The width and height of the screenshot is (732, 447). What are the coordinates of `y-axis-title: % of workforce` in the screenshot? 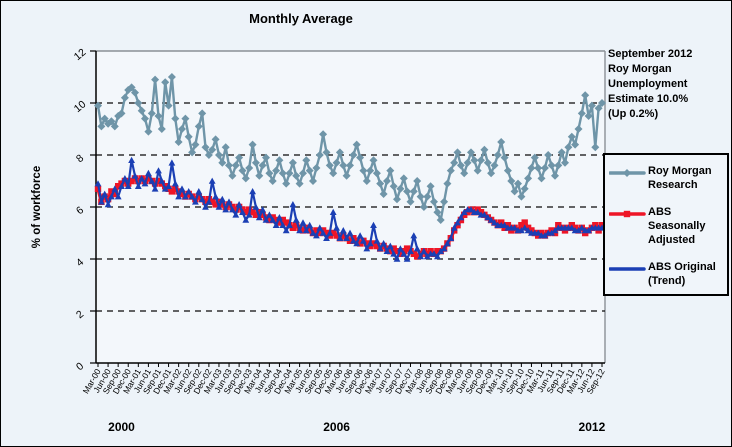 It's located at (37, 207).